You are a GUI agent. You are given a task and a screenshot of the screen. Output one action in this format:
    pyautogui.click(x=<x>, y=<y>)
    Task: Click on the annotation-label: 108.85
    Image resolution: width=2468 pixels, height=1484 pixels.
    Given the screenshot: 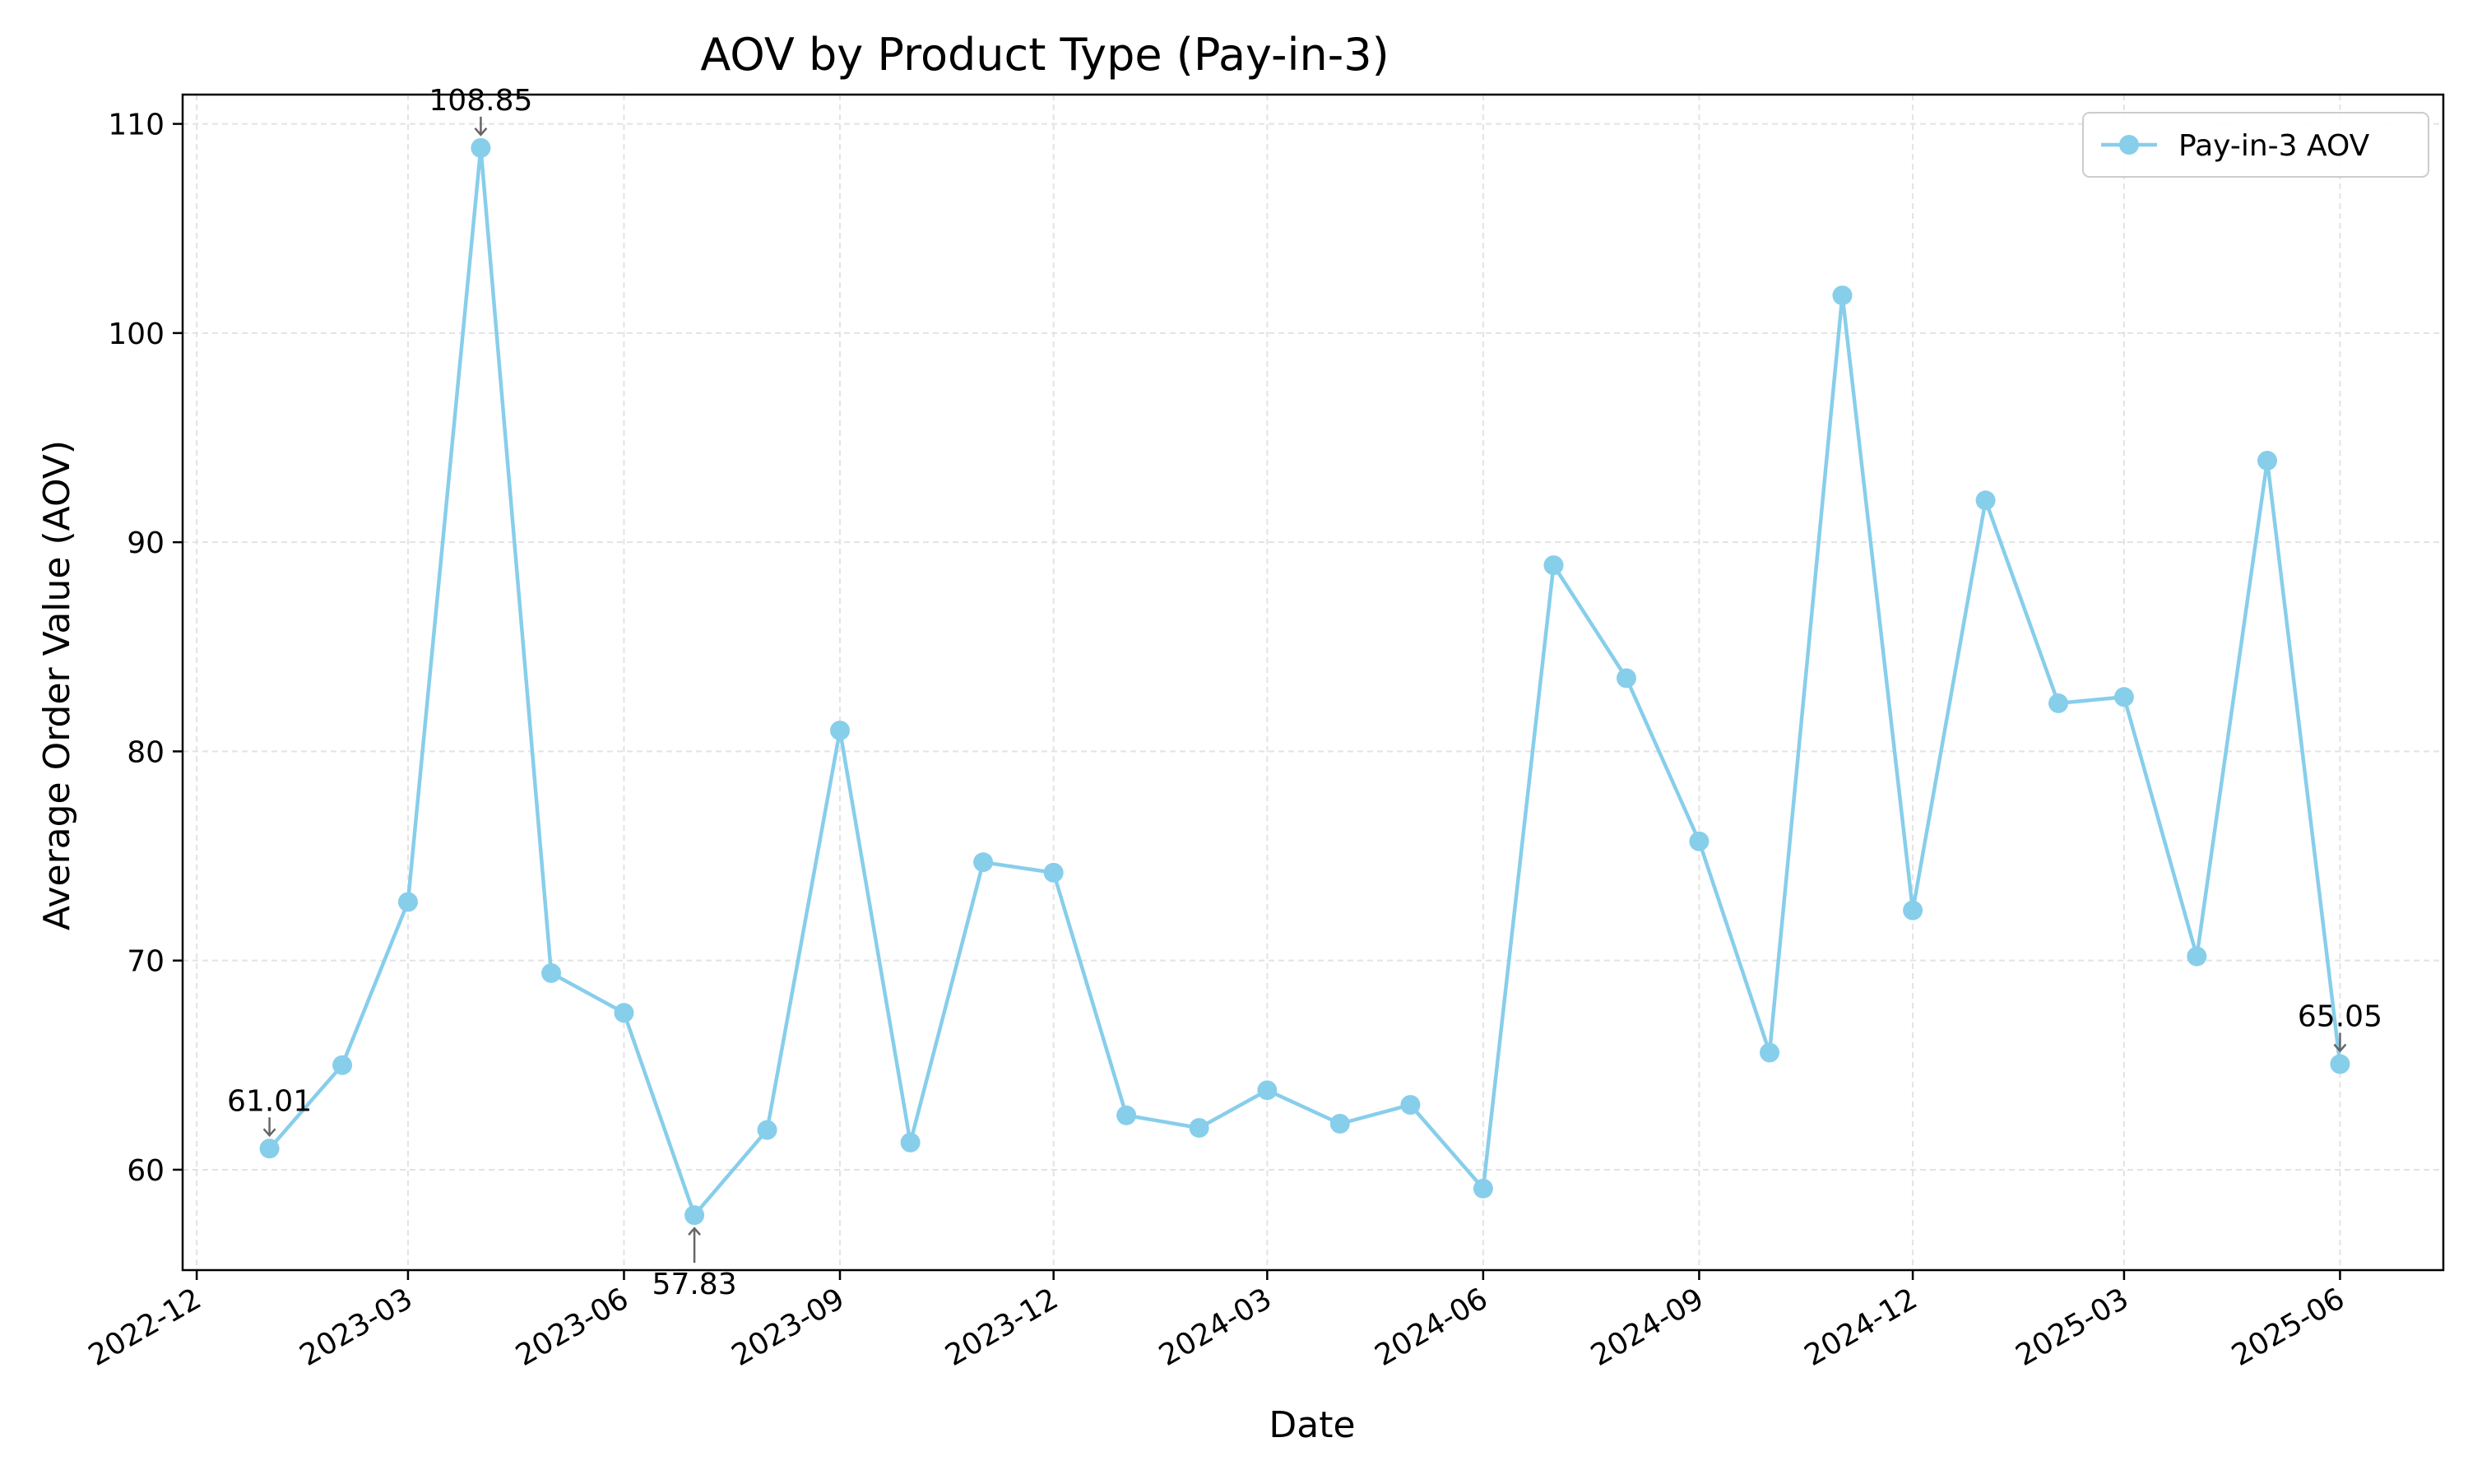 What is the action you would take?
    pyautogui.click(x=480, y=101)
    